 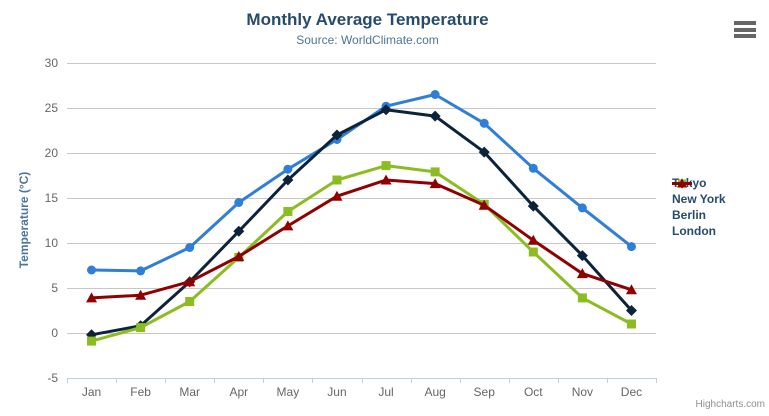 I want to click on x-tick-label: Mar, so click(x=189, y=392).